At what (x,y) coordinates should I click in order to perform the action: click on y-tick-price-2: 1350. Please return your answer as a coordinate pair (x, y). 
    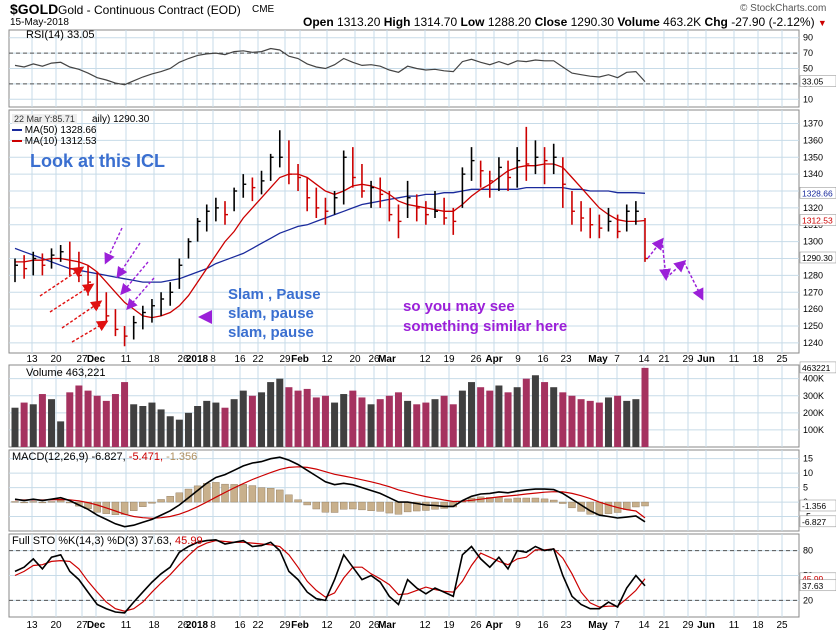
    Looking at the image, I should click on (813, 157).